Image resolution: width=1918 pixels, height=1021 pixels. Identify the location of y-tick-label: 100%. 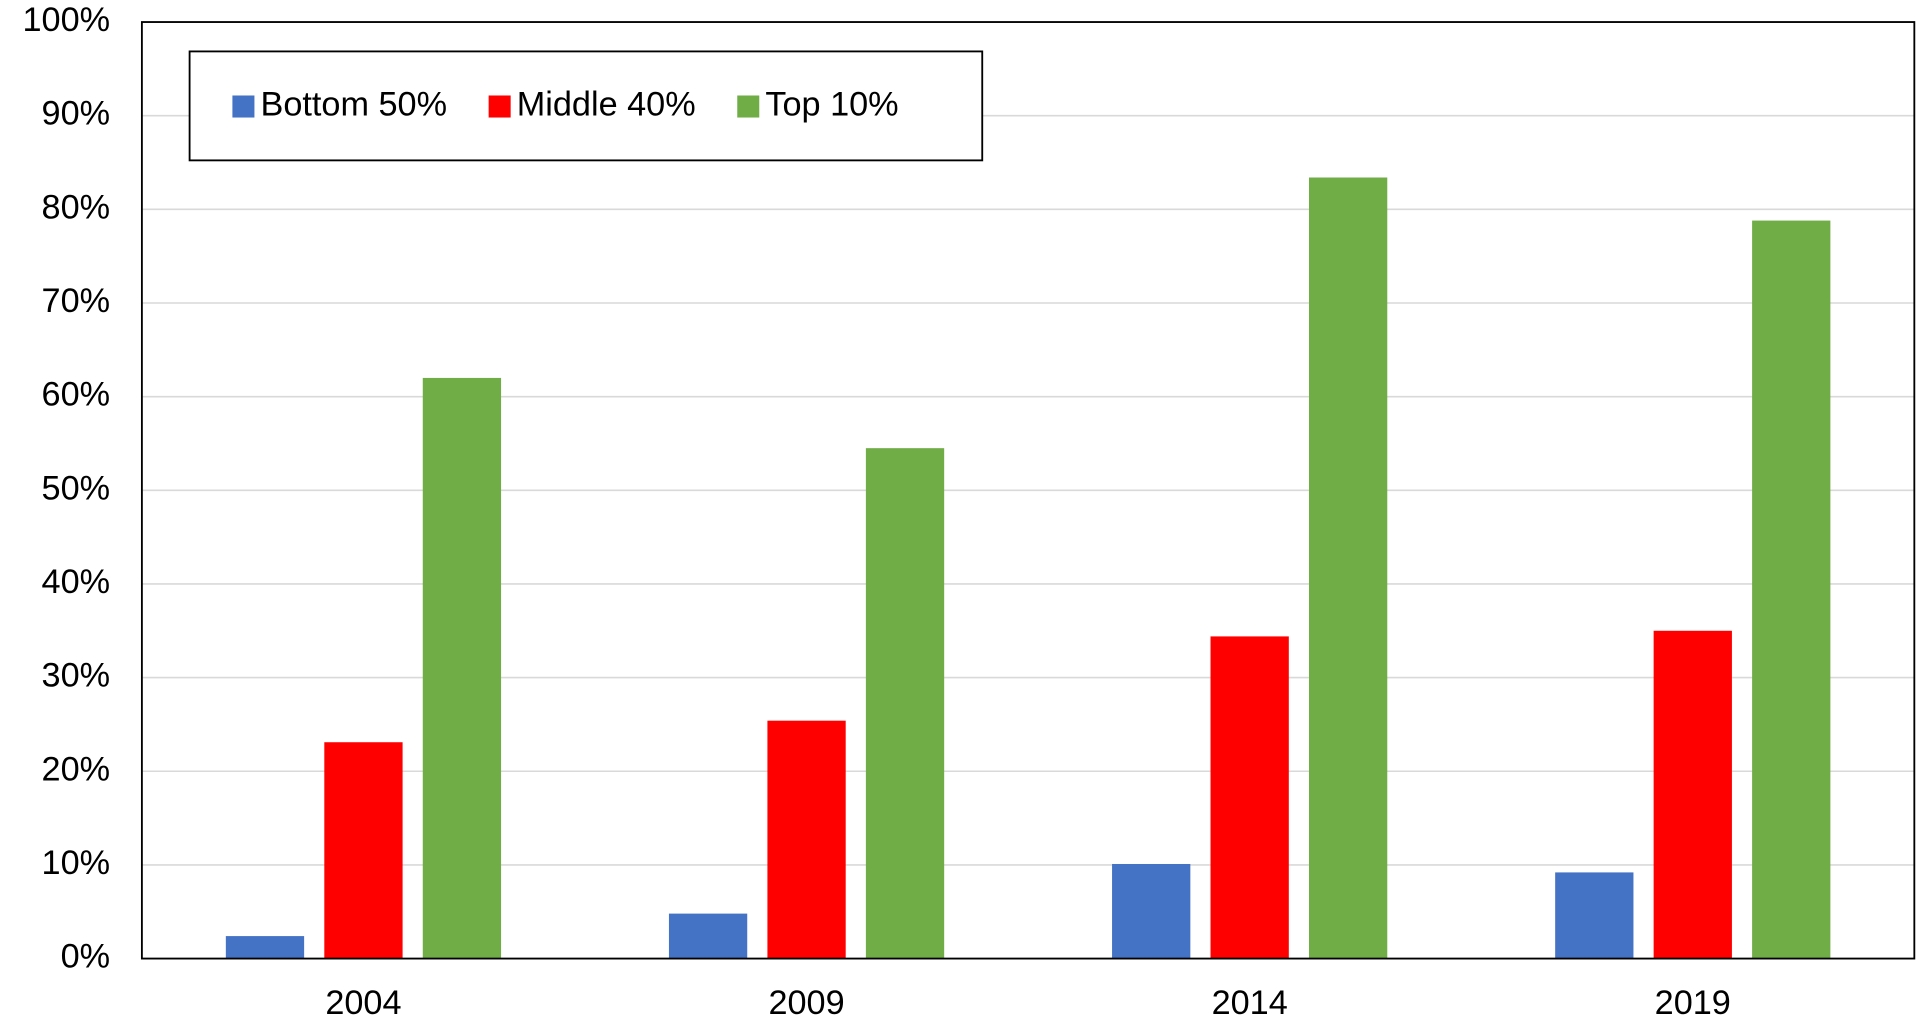
(67, 20).